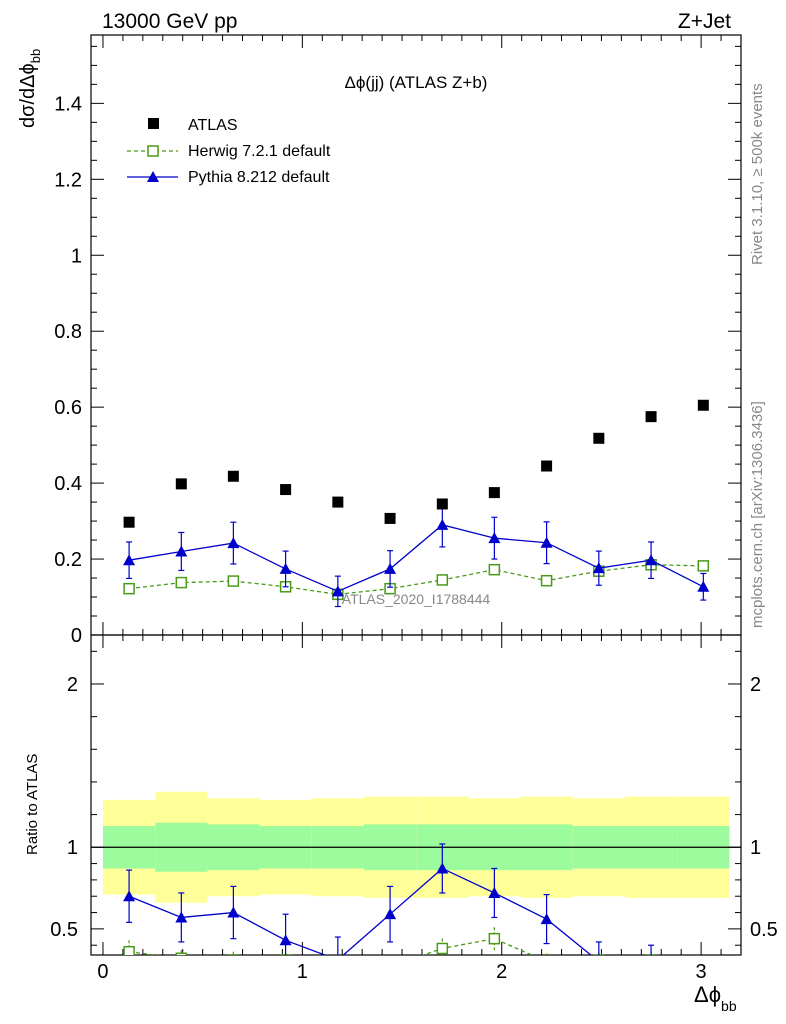 The width and height of the screenshot is (786, 1024). Describe the element at coordinates (102, 972) in the screenshot. I see `x-tick-label-0: 0` at that location.